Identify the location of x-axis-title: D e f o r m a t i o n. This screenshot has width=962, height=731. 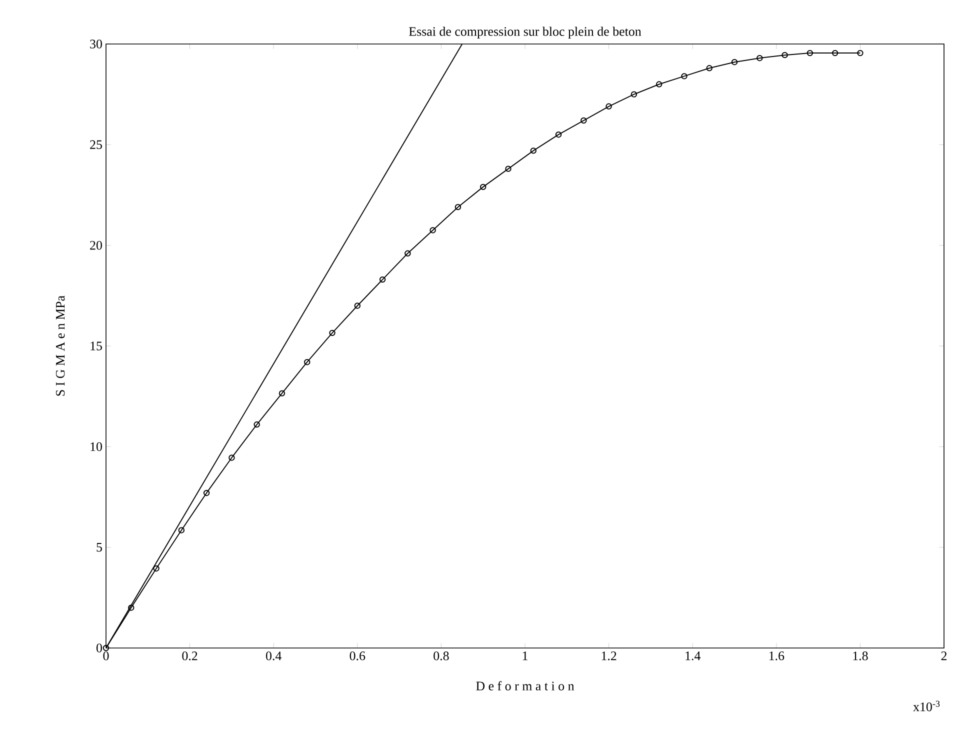
(525, 685).